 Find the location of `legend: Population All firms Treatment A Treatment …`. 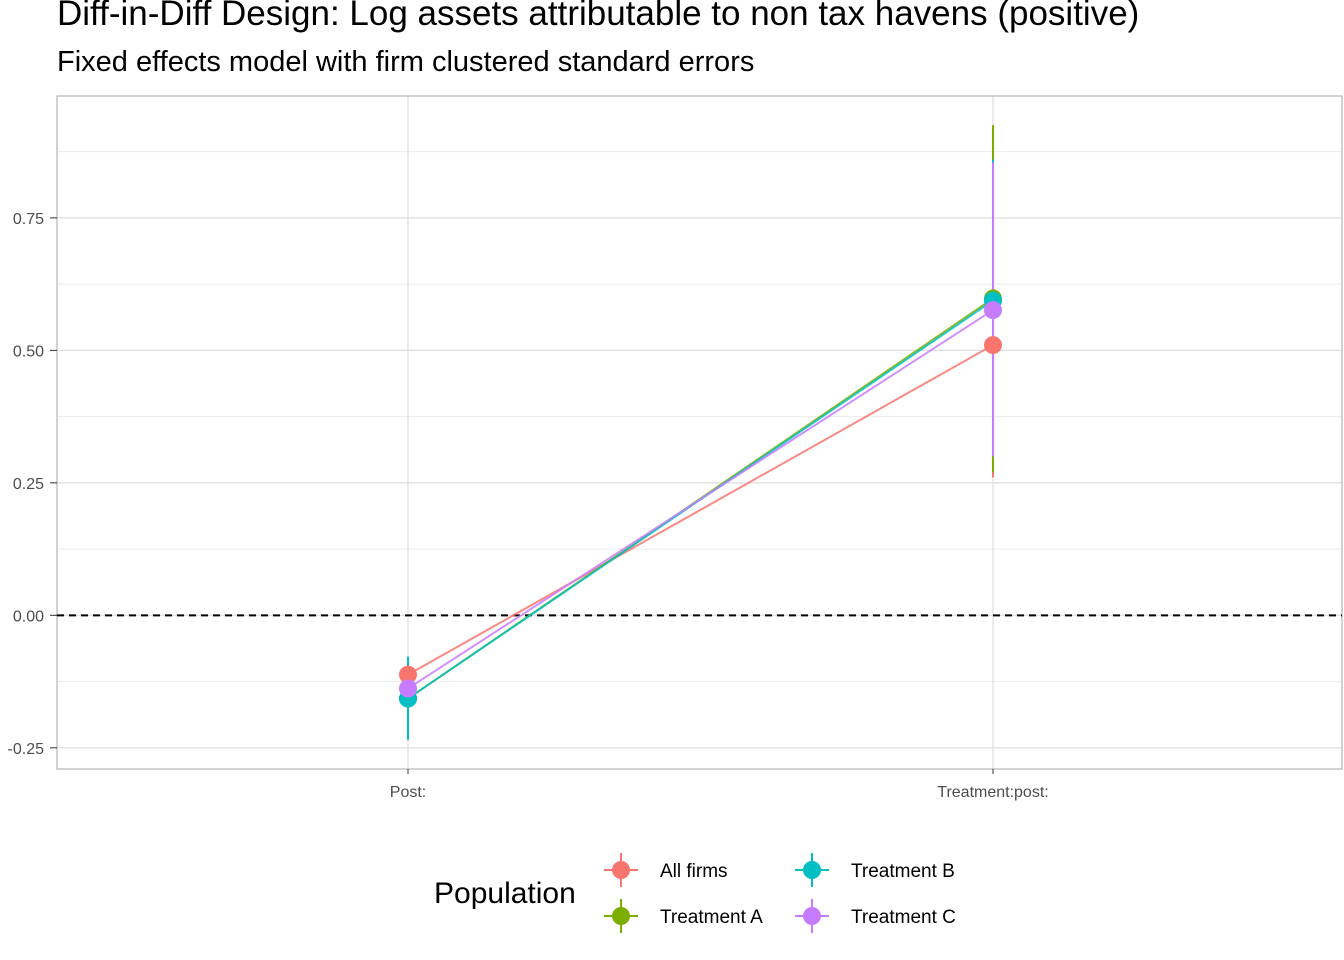

legend: Population All firms Treatment A Treatment … is located at coordinates (695, 893).